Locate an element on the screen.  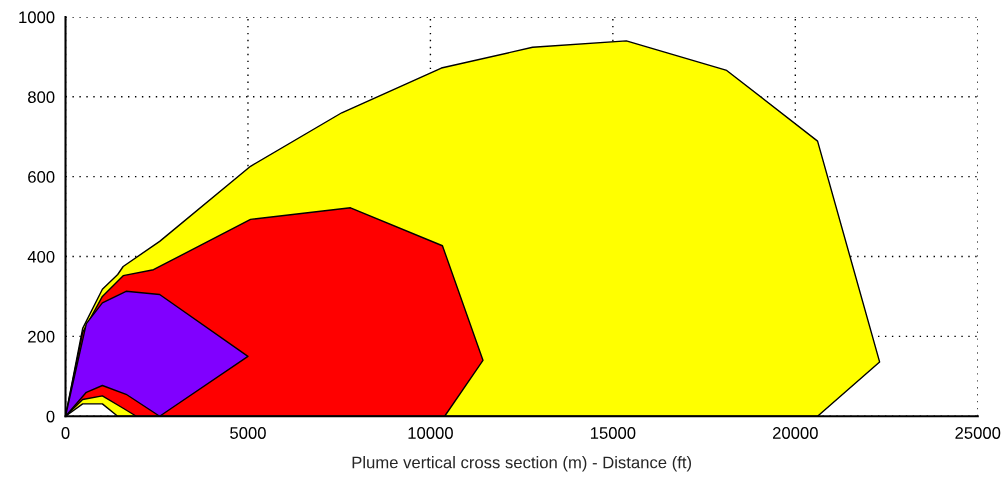
x-tick-label: 25000 is located at coordinates (978, 433).